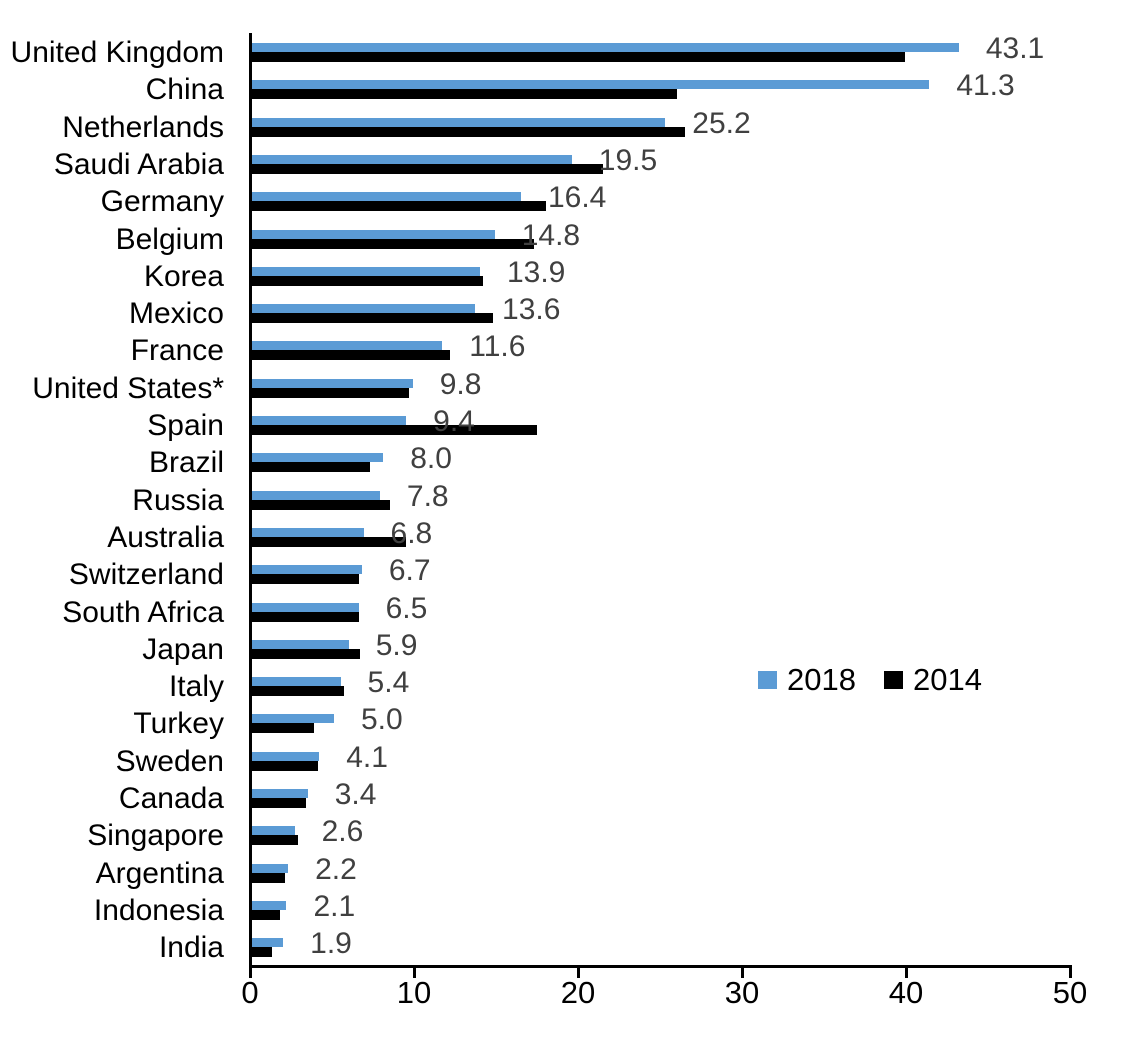 This screenshot has width=1123, height=1041. What do you see at coordinates (536, 272) in the screenshot?
I see `value-label: 13.9` at bounding box center [536, 272].